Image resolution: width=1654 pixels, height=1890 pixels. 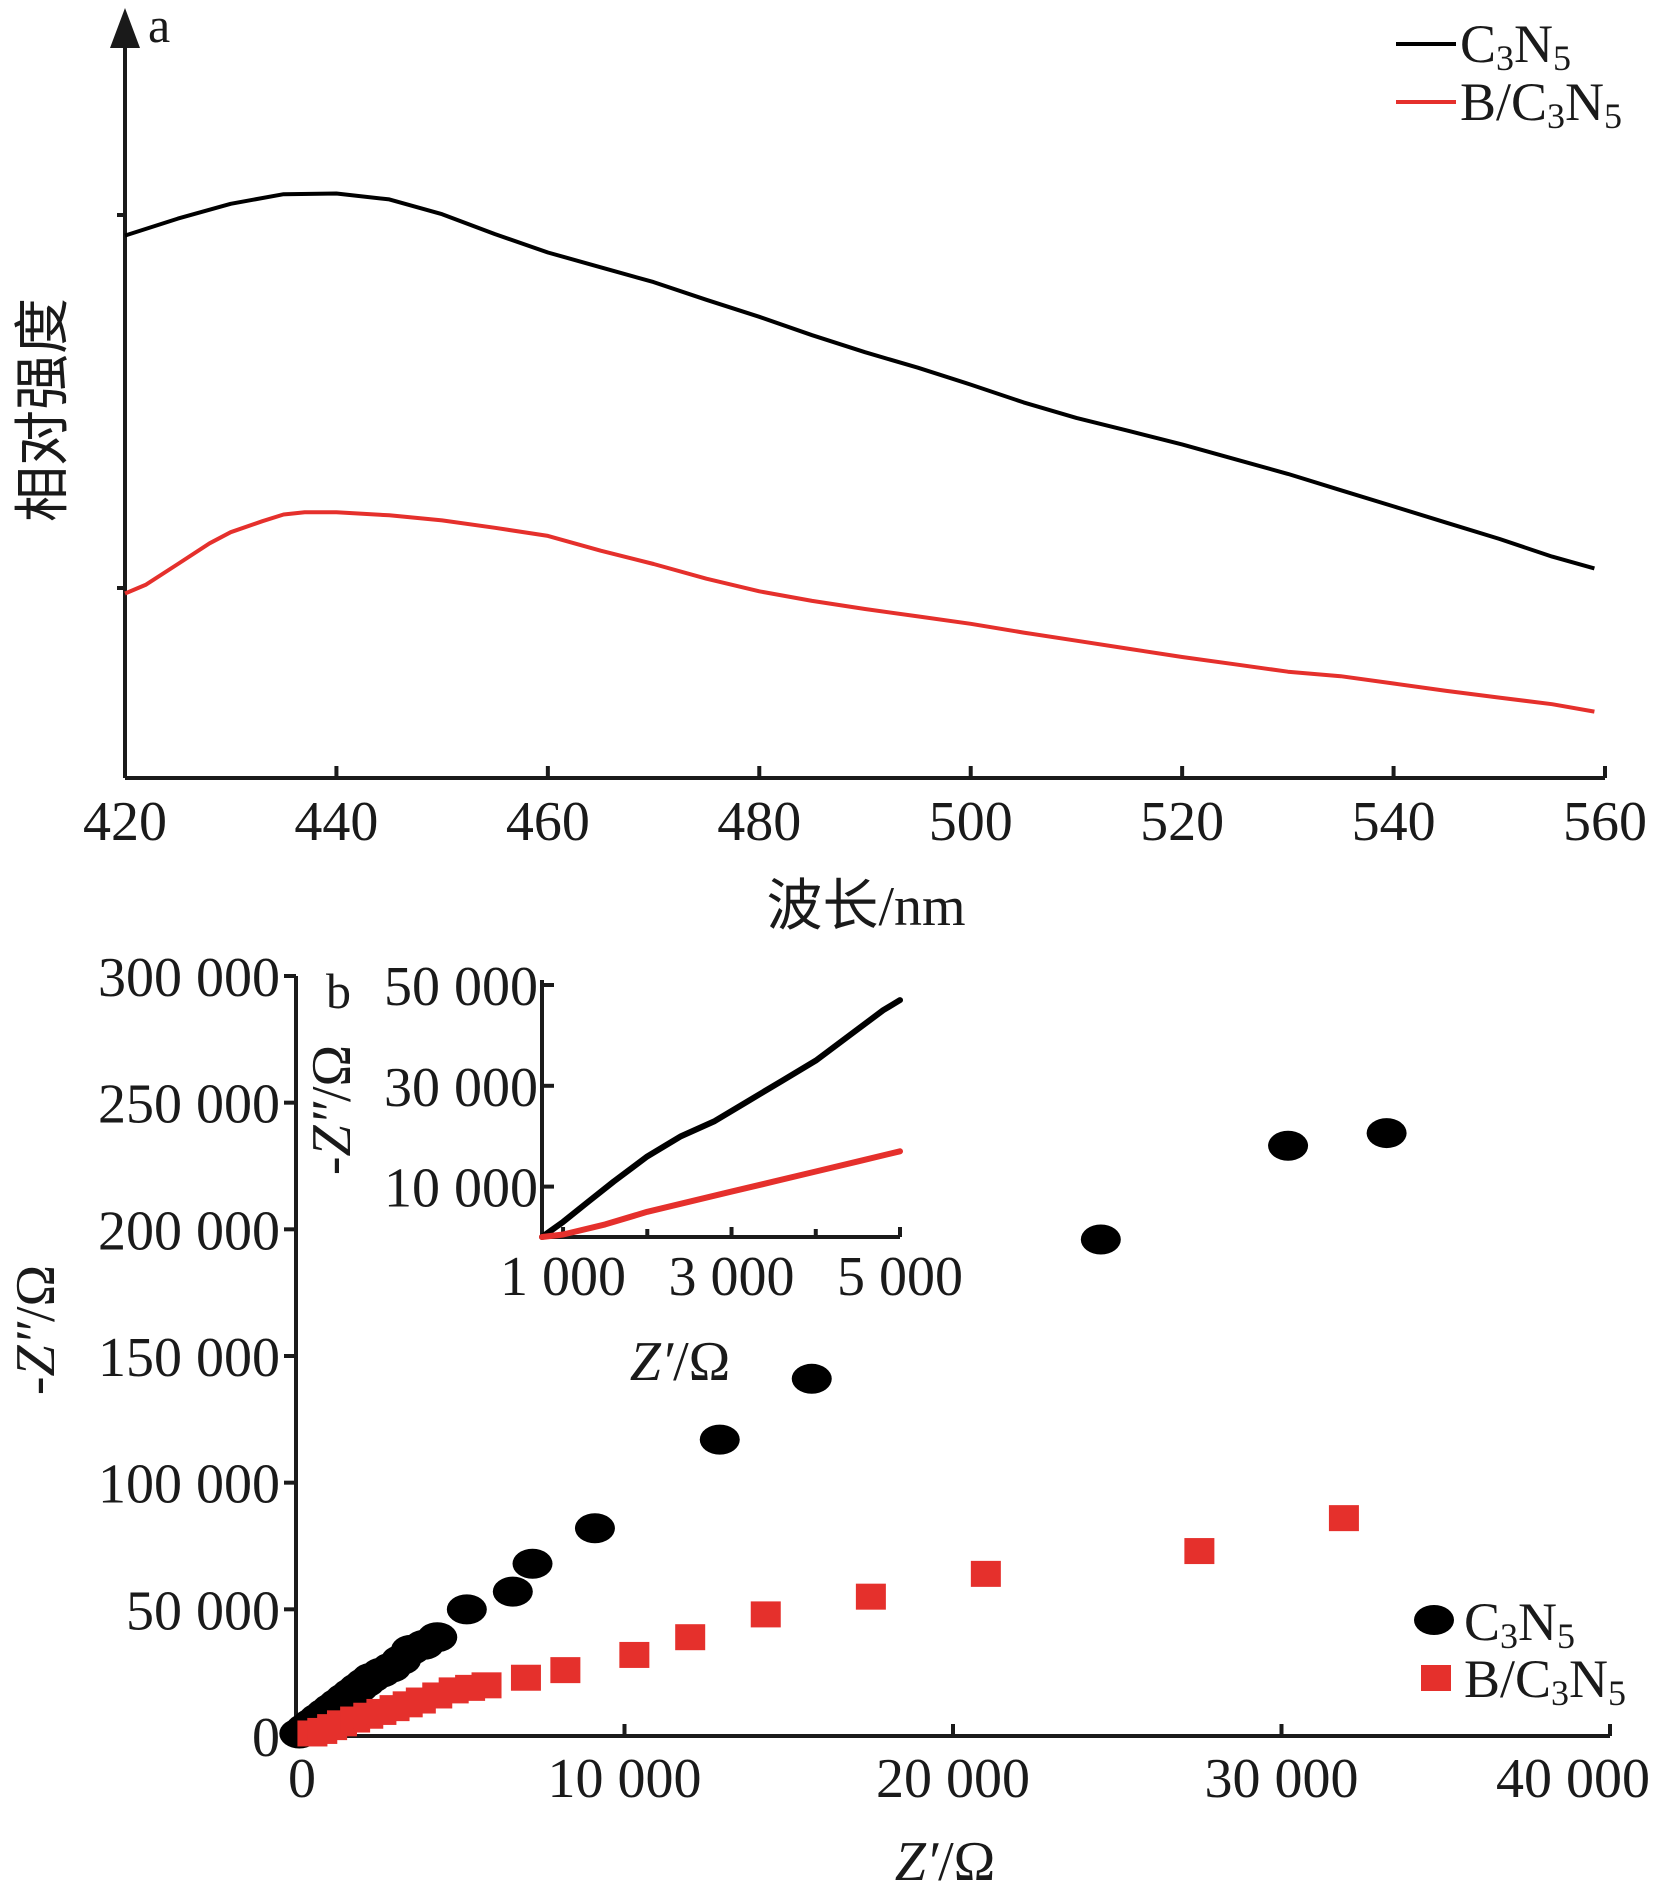 What do you see at coordinates (203, 1611) in the screenshot?
I see `panel-b-y-tick-label: 50 000` at bounding box center [203, 1611].